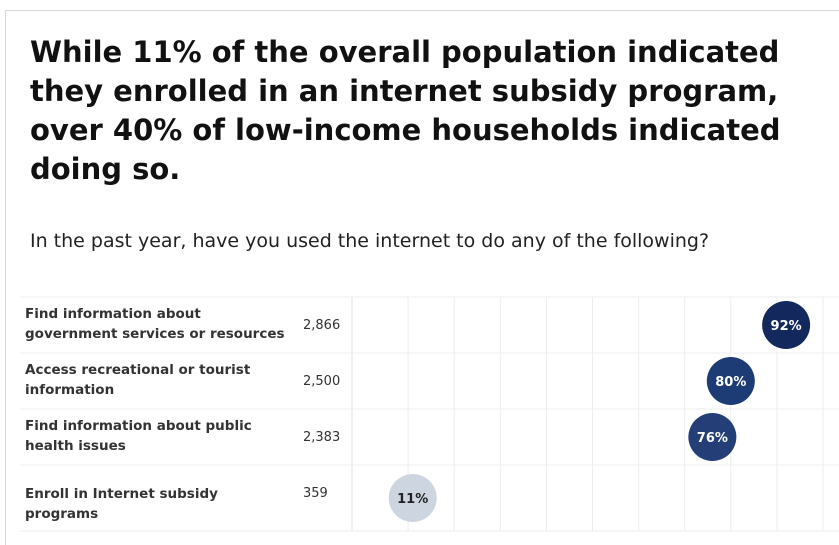  What do you see at coordinates (322, 437) in the screenshot?
I see `row-count-2: 2,383` at bounding box center [322, 437].